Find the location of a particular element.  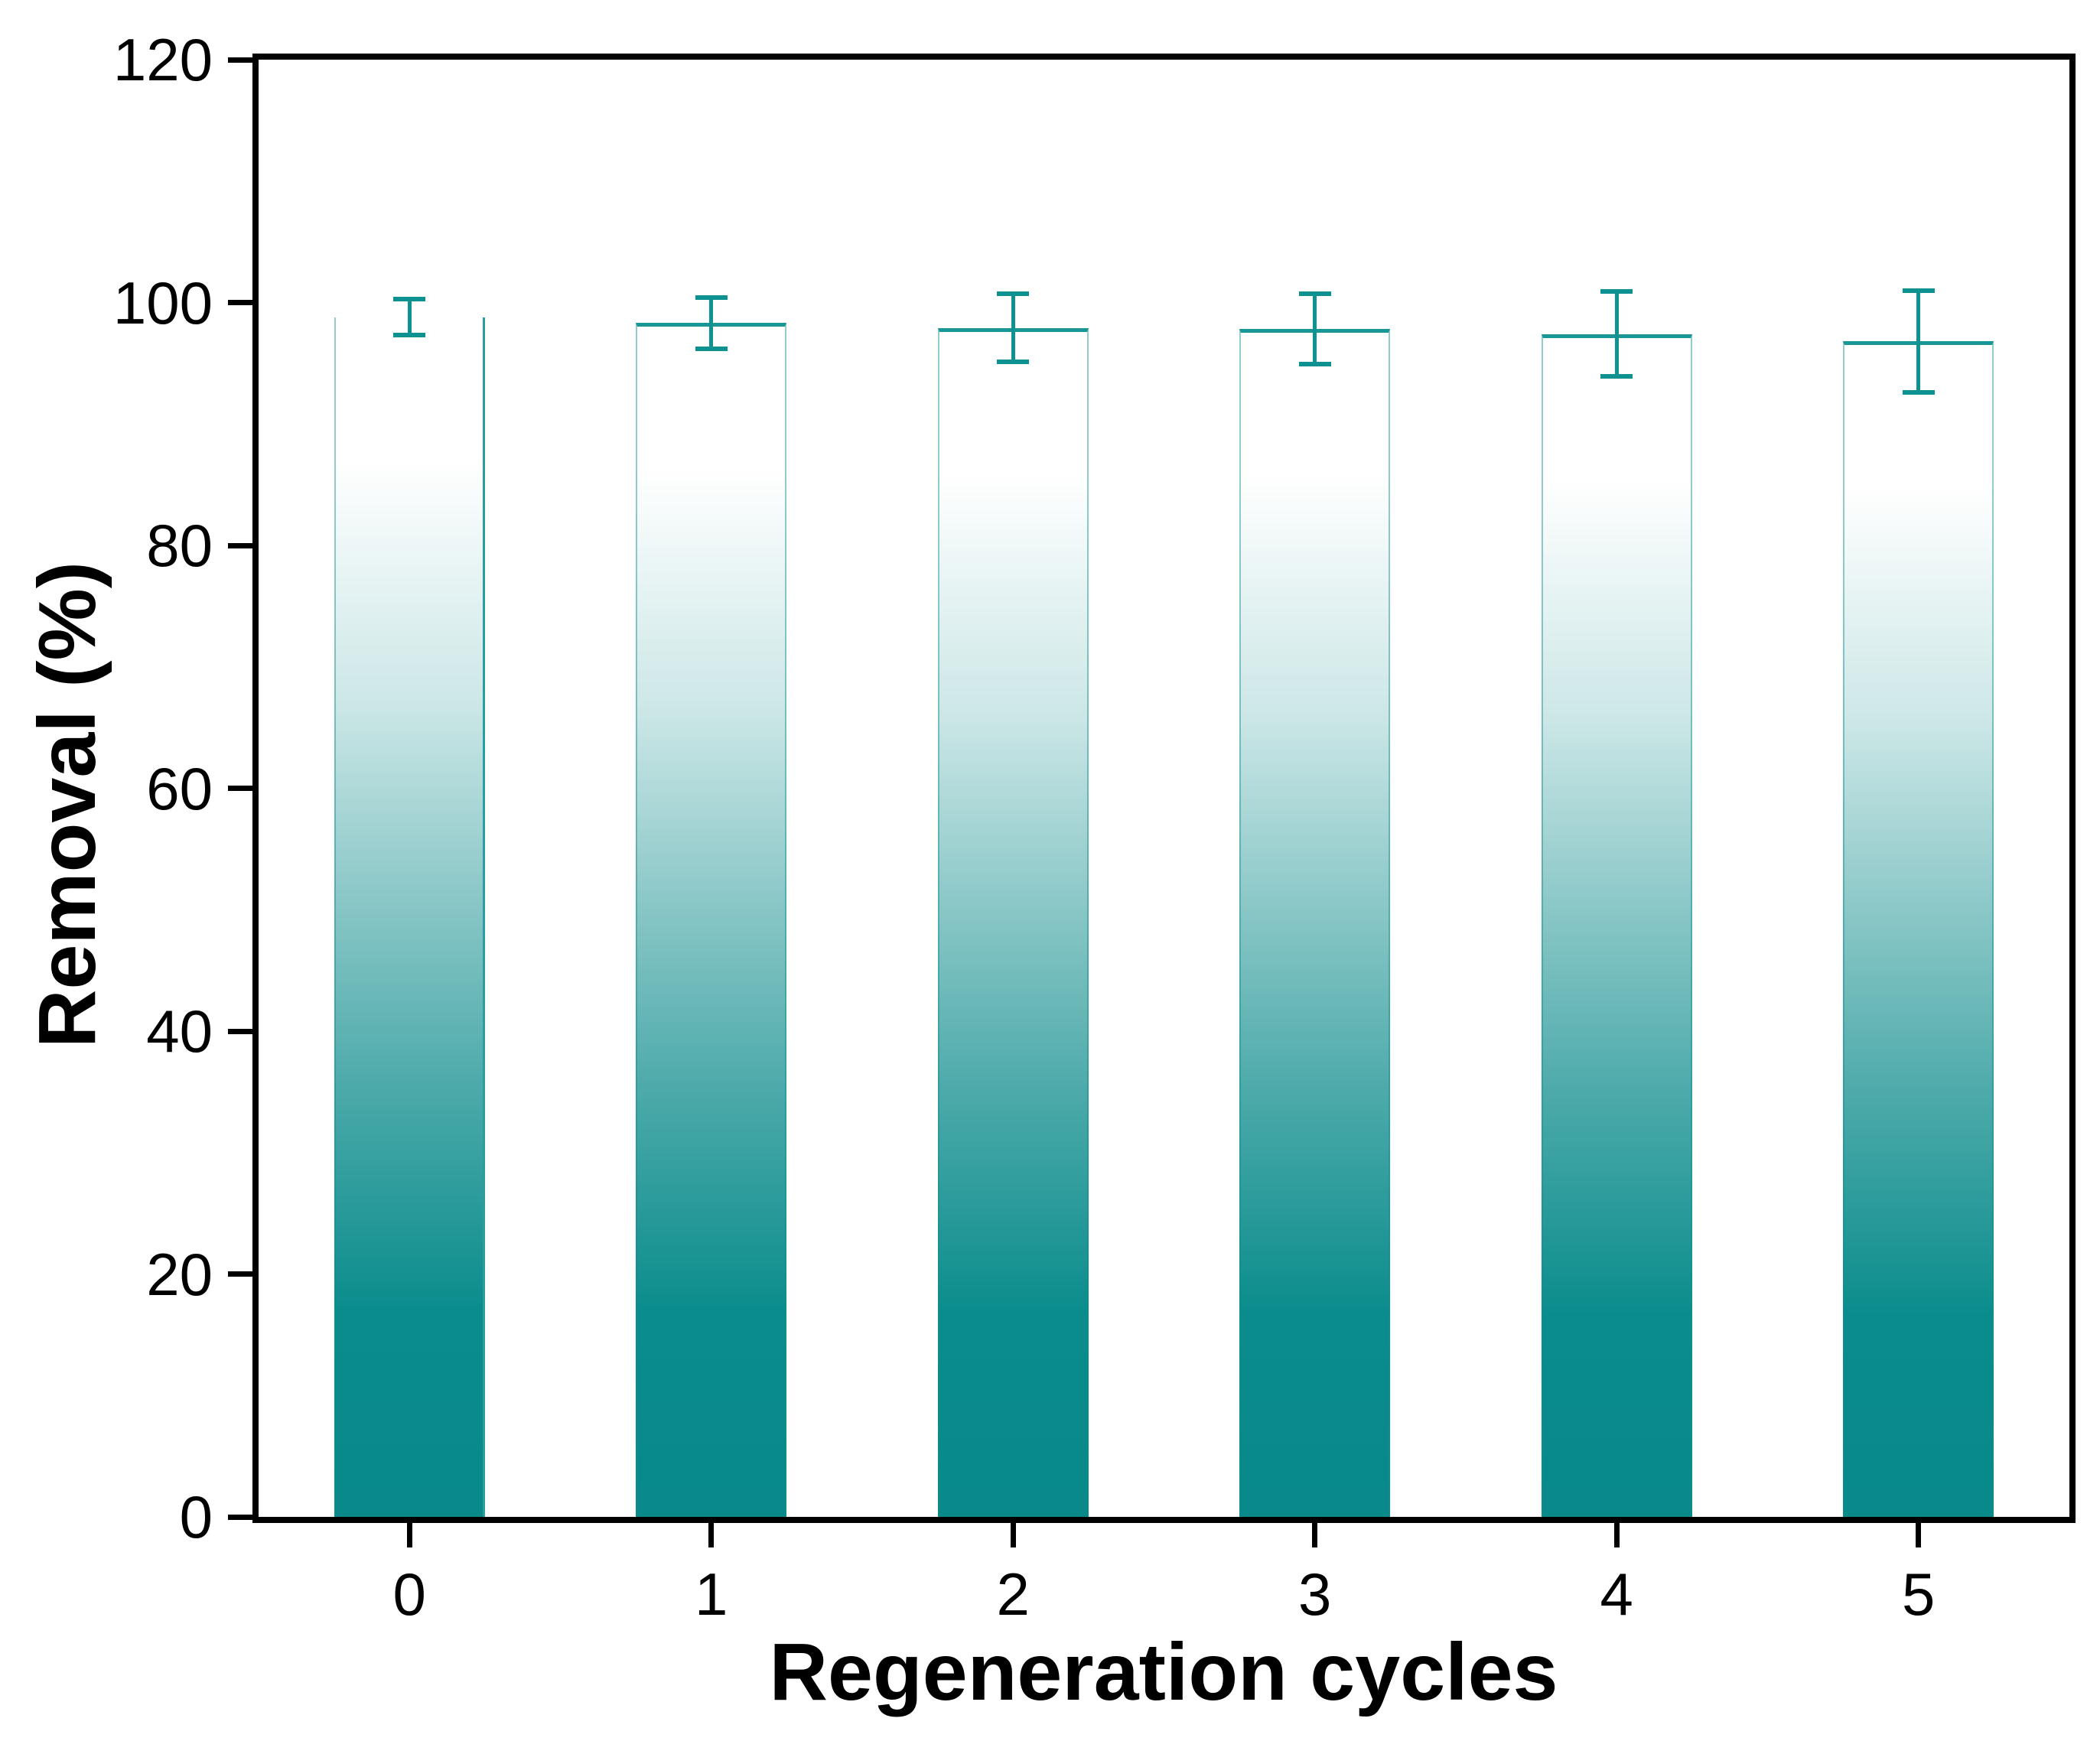

x-tick-label: 4 is located at coordinates (1616, 1594).